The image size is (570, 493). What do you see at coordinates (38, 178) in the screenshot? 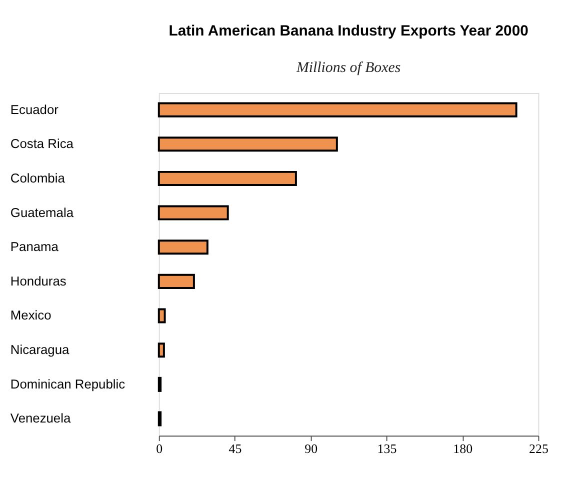
I see `y-tick-label: Colombia` at bounding box center [38, 178].